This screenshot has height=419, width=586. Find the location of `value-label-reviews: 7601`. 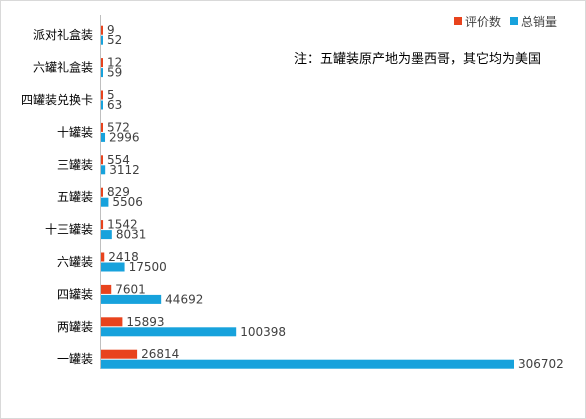

value-label-reviews: 7601 is located at coordinates (130, 289).